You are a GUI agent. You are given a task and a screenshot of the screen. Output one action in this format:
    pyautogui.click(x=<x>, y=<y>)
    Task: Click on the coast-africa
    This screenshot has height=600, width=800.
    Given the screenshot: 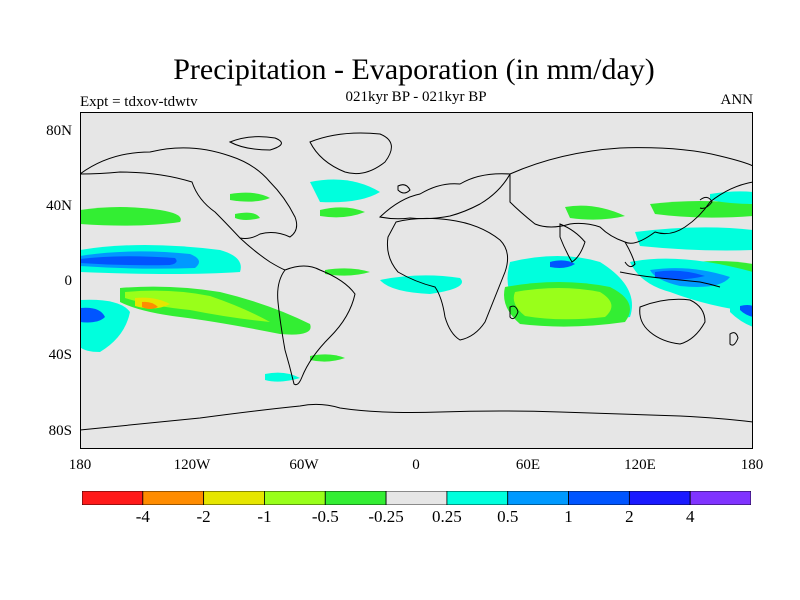 What is the action you would take?
    pyautogui.click(x=448, y=279)
    